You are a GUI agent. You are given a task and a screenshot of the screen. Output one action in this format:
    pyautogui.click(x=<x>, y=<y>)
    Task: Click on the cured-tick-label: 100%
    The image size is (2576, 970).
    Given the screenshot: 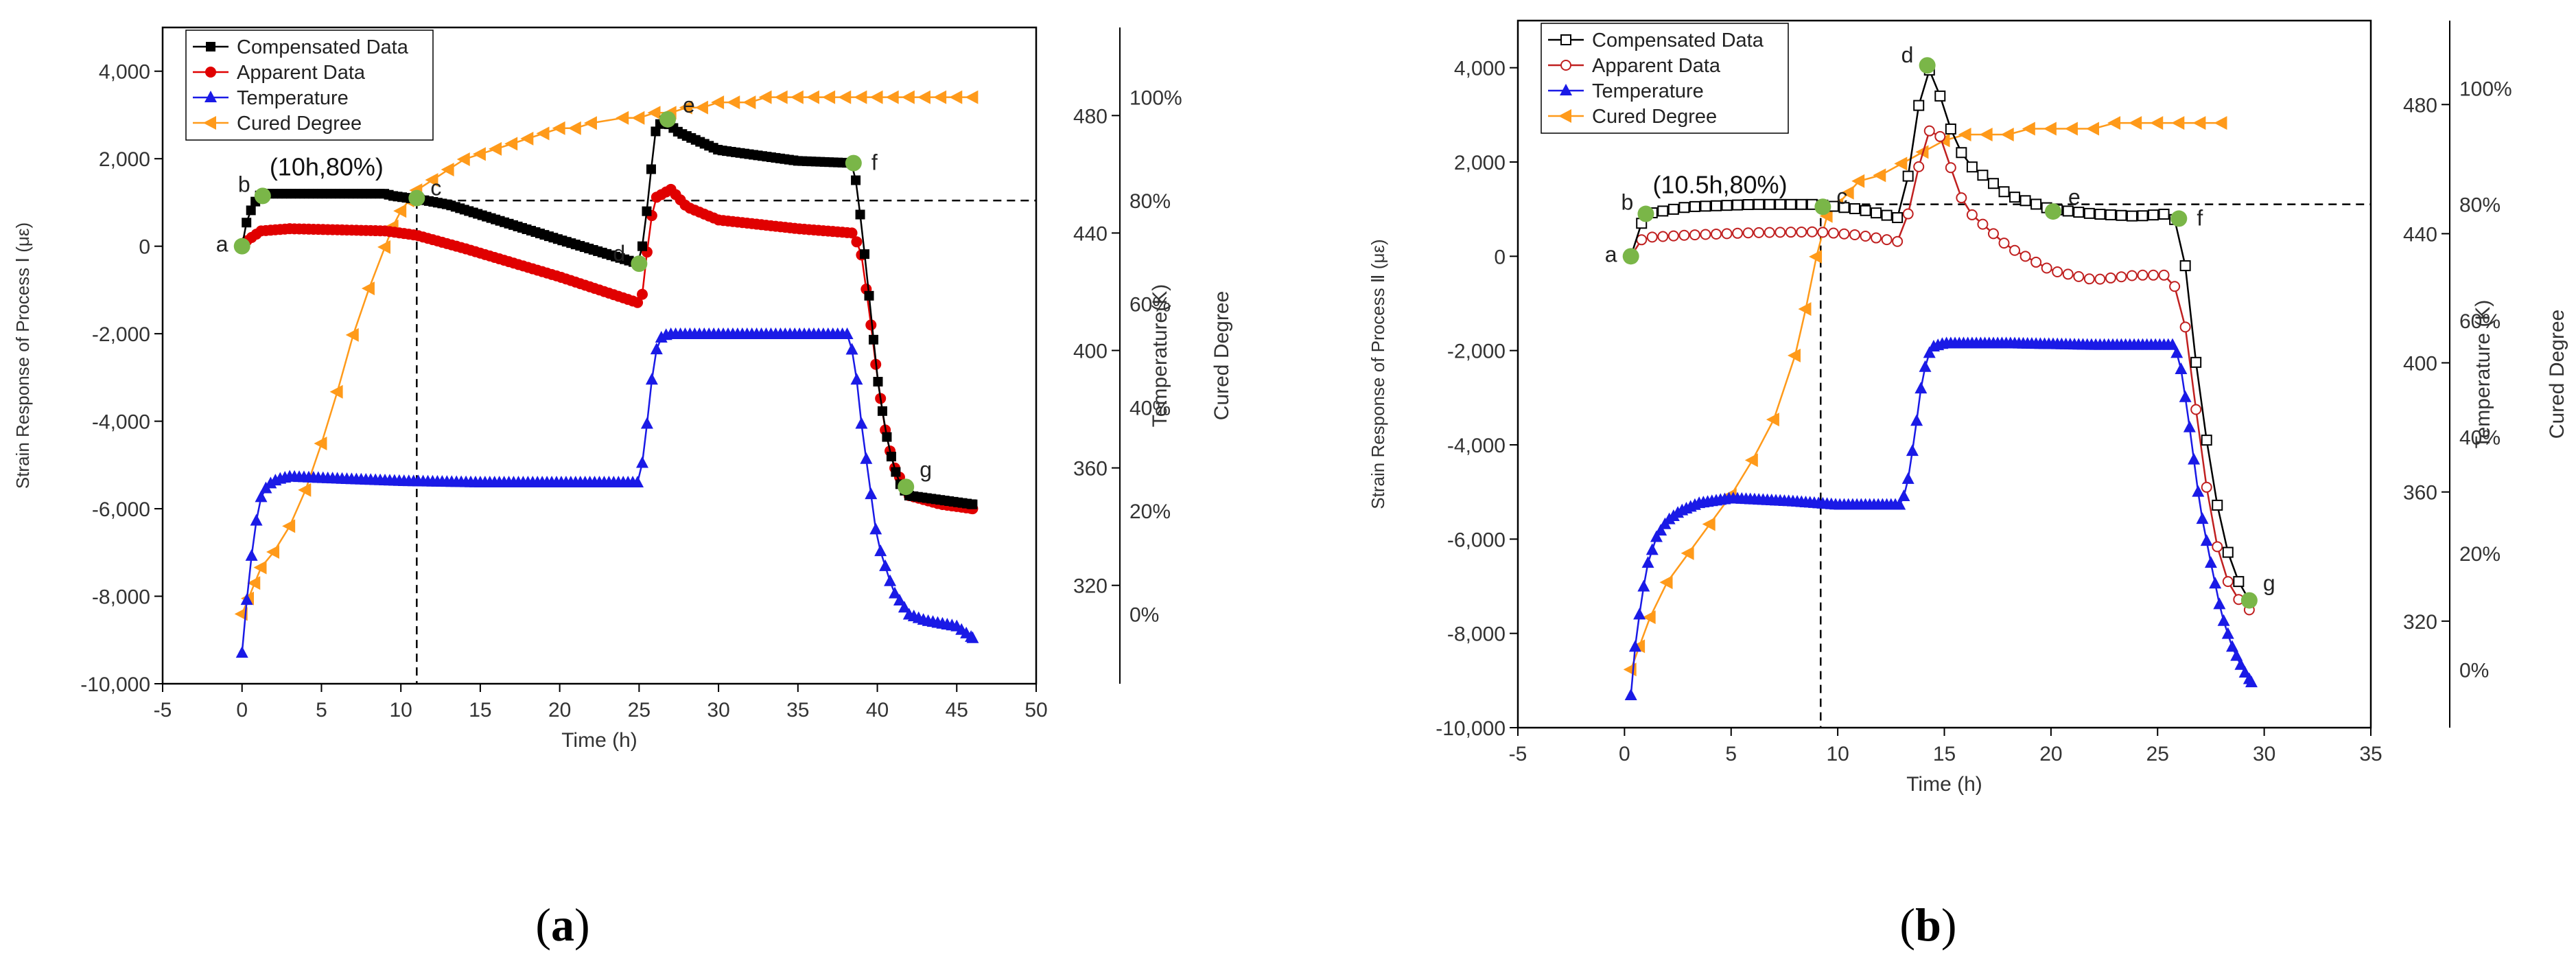 What is the action you would take?
    pyautogui.click(x=1155, y=99)
    